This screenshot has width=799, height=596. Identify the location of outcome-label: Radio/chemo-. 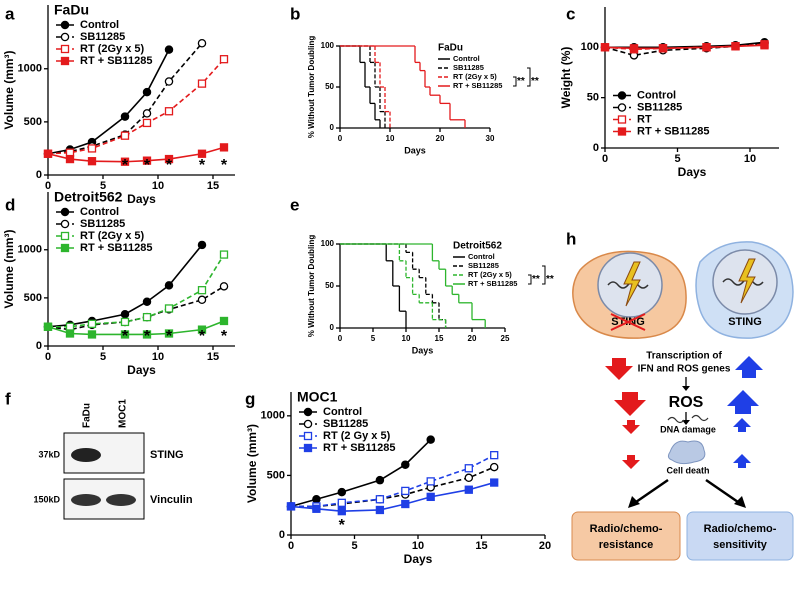
(740, 529).